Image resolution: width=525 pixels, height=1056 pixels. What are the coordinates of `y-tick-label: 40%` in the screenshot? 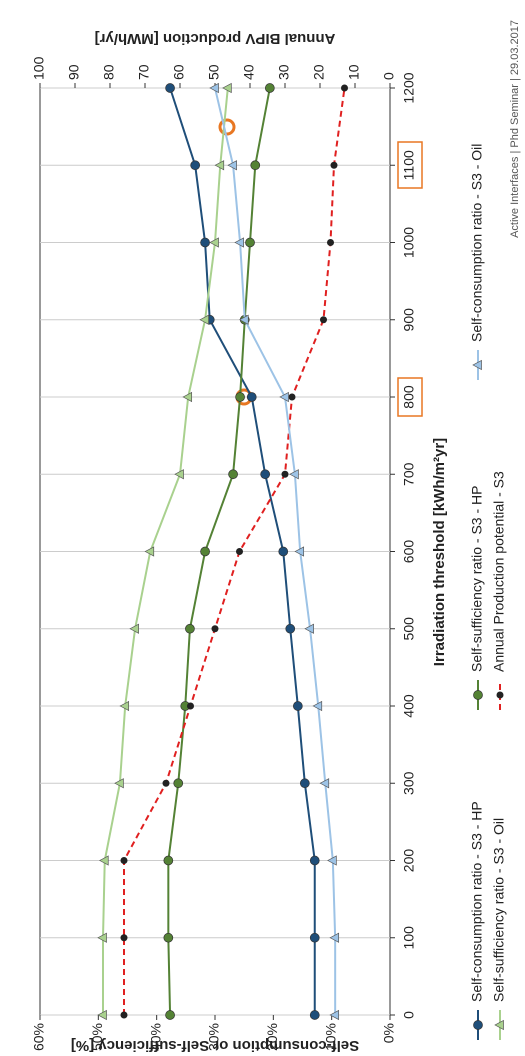 It's located at (155, 1037).